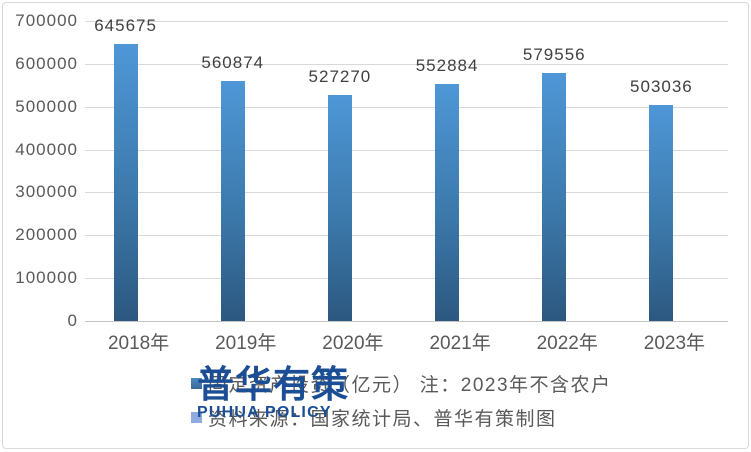 The image size is (751, 452). What do you see at coordinates (138, 343) in the screenshot?
I see `x-axis-tick-label: 2018年` at bounding box center [138, 343].